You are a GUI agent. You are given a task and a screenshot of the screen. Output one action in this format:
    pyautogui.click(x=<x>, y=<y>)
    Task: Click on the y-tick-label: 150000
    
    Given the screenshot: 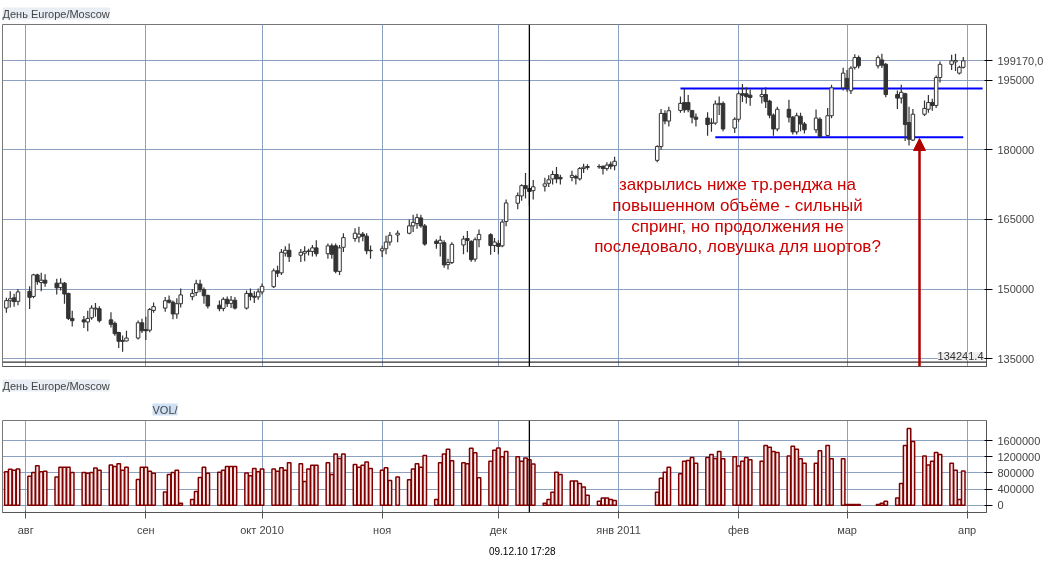 What is the action you would take?
    pyautogui.click(x=1016, y=289)
    